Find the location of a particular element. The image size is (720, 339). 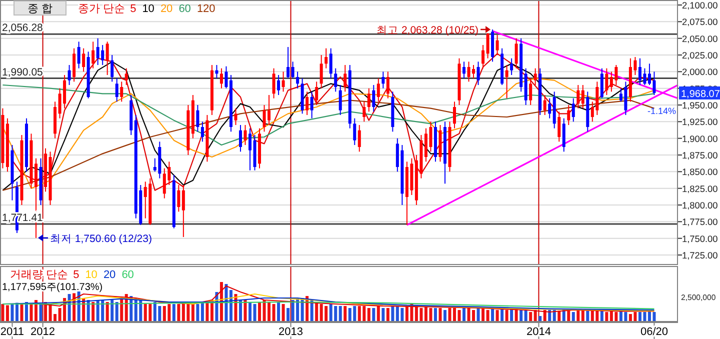

text: 60 is located at coordinates (184, 9).